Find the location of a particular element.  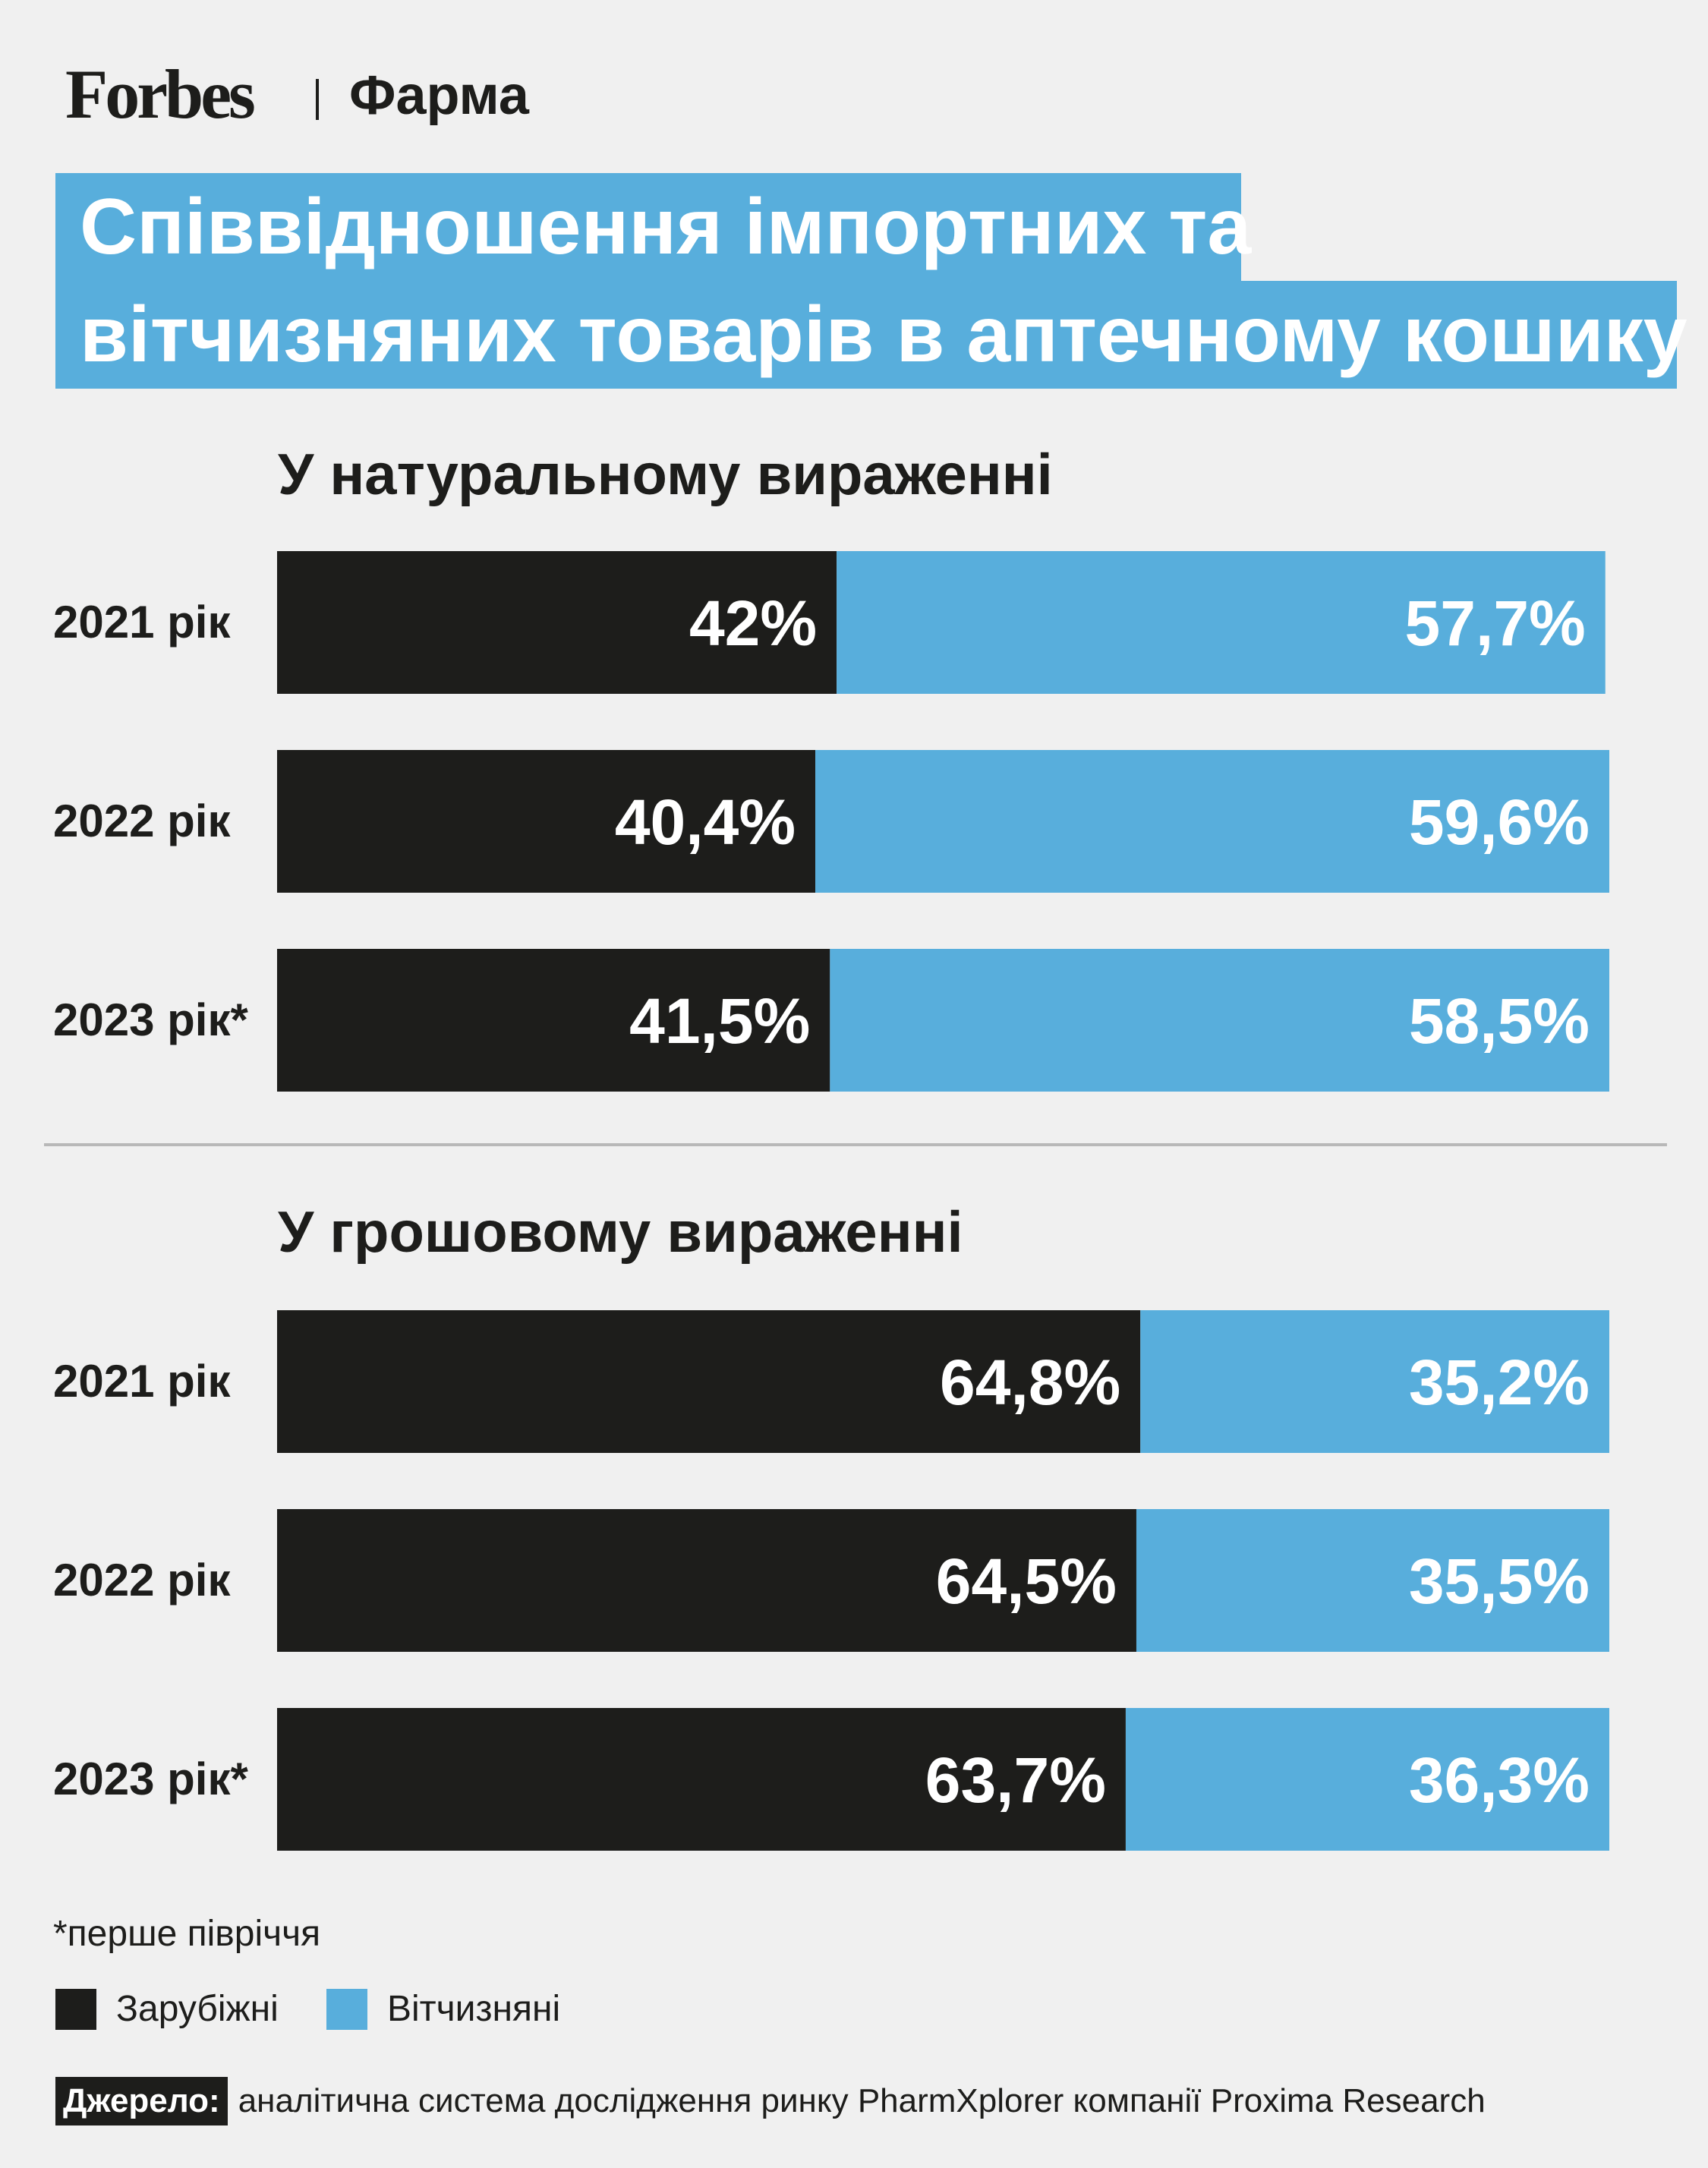

bar-label-foreign: 41,5% is located at coordinates (719, 1021).